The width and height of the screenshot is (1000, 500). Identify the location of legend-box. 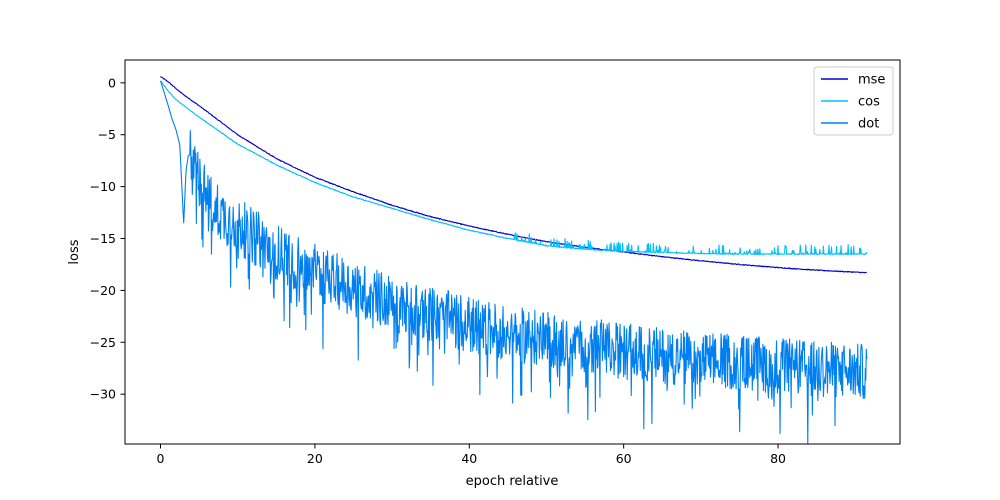
(853, 101).